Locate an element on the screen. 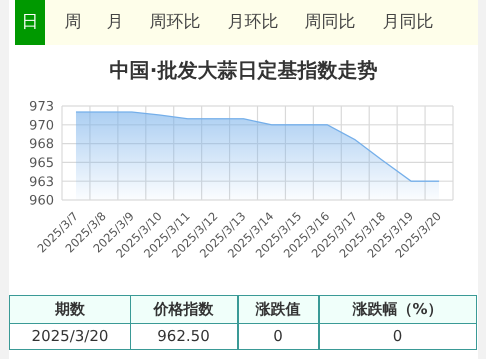  y-tick-label: 970 is located at coordinates (41, 126).